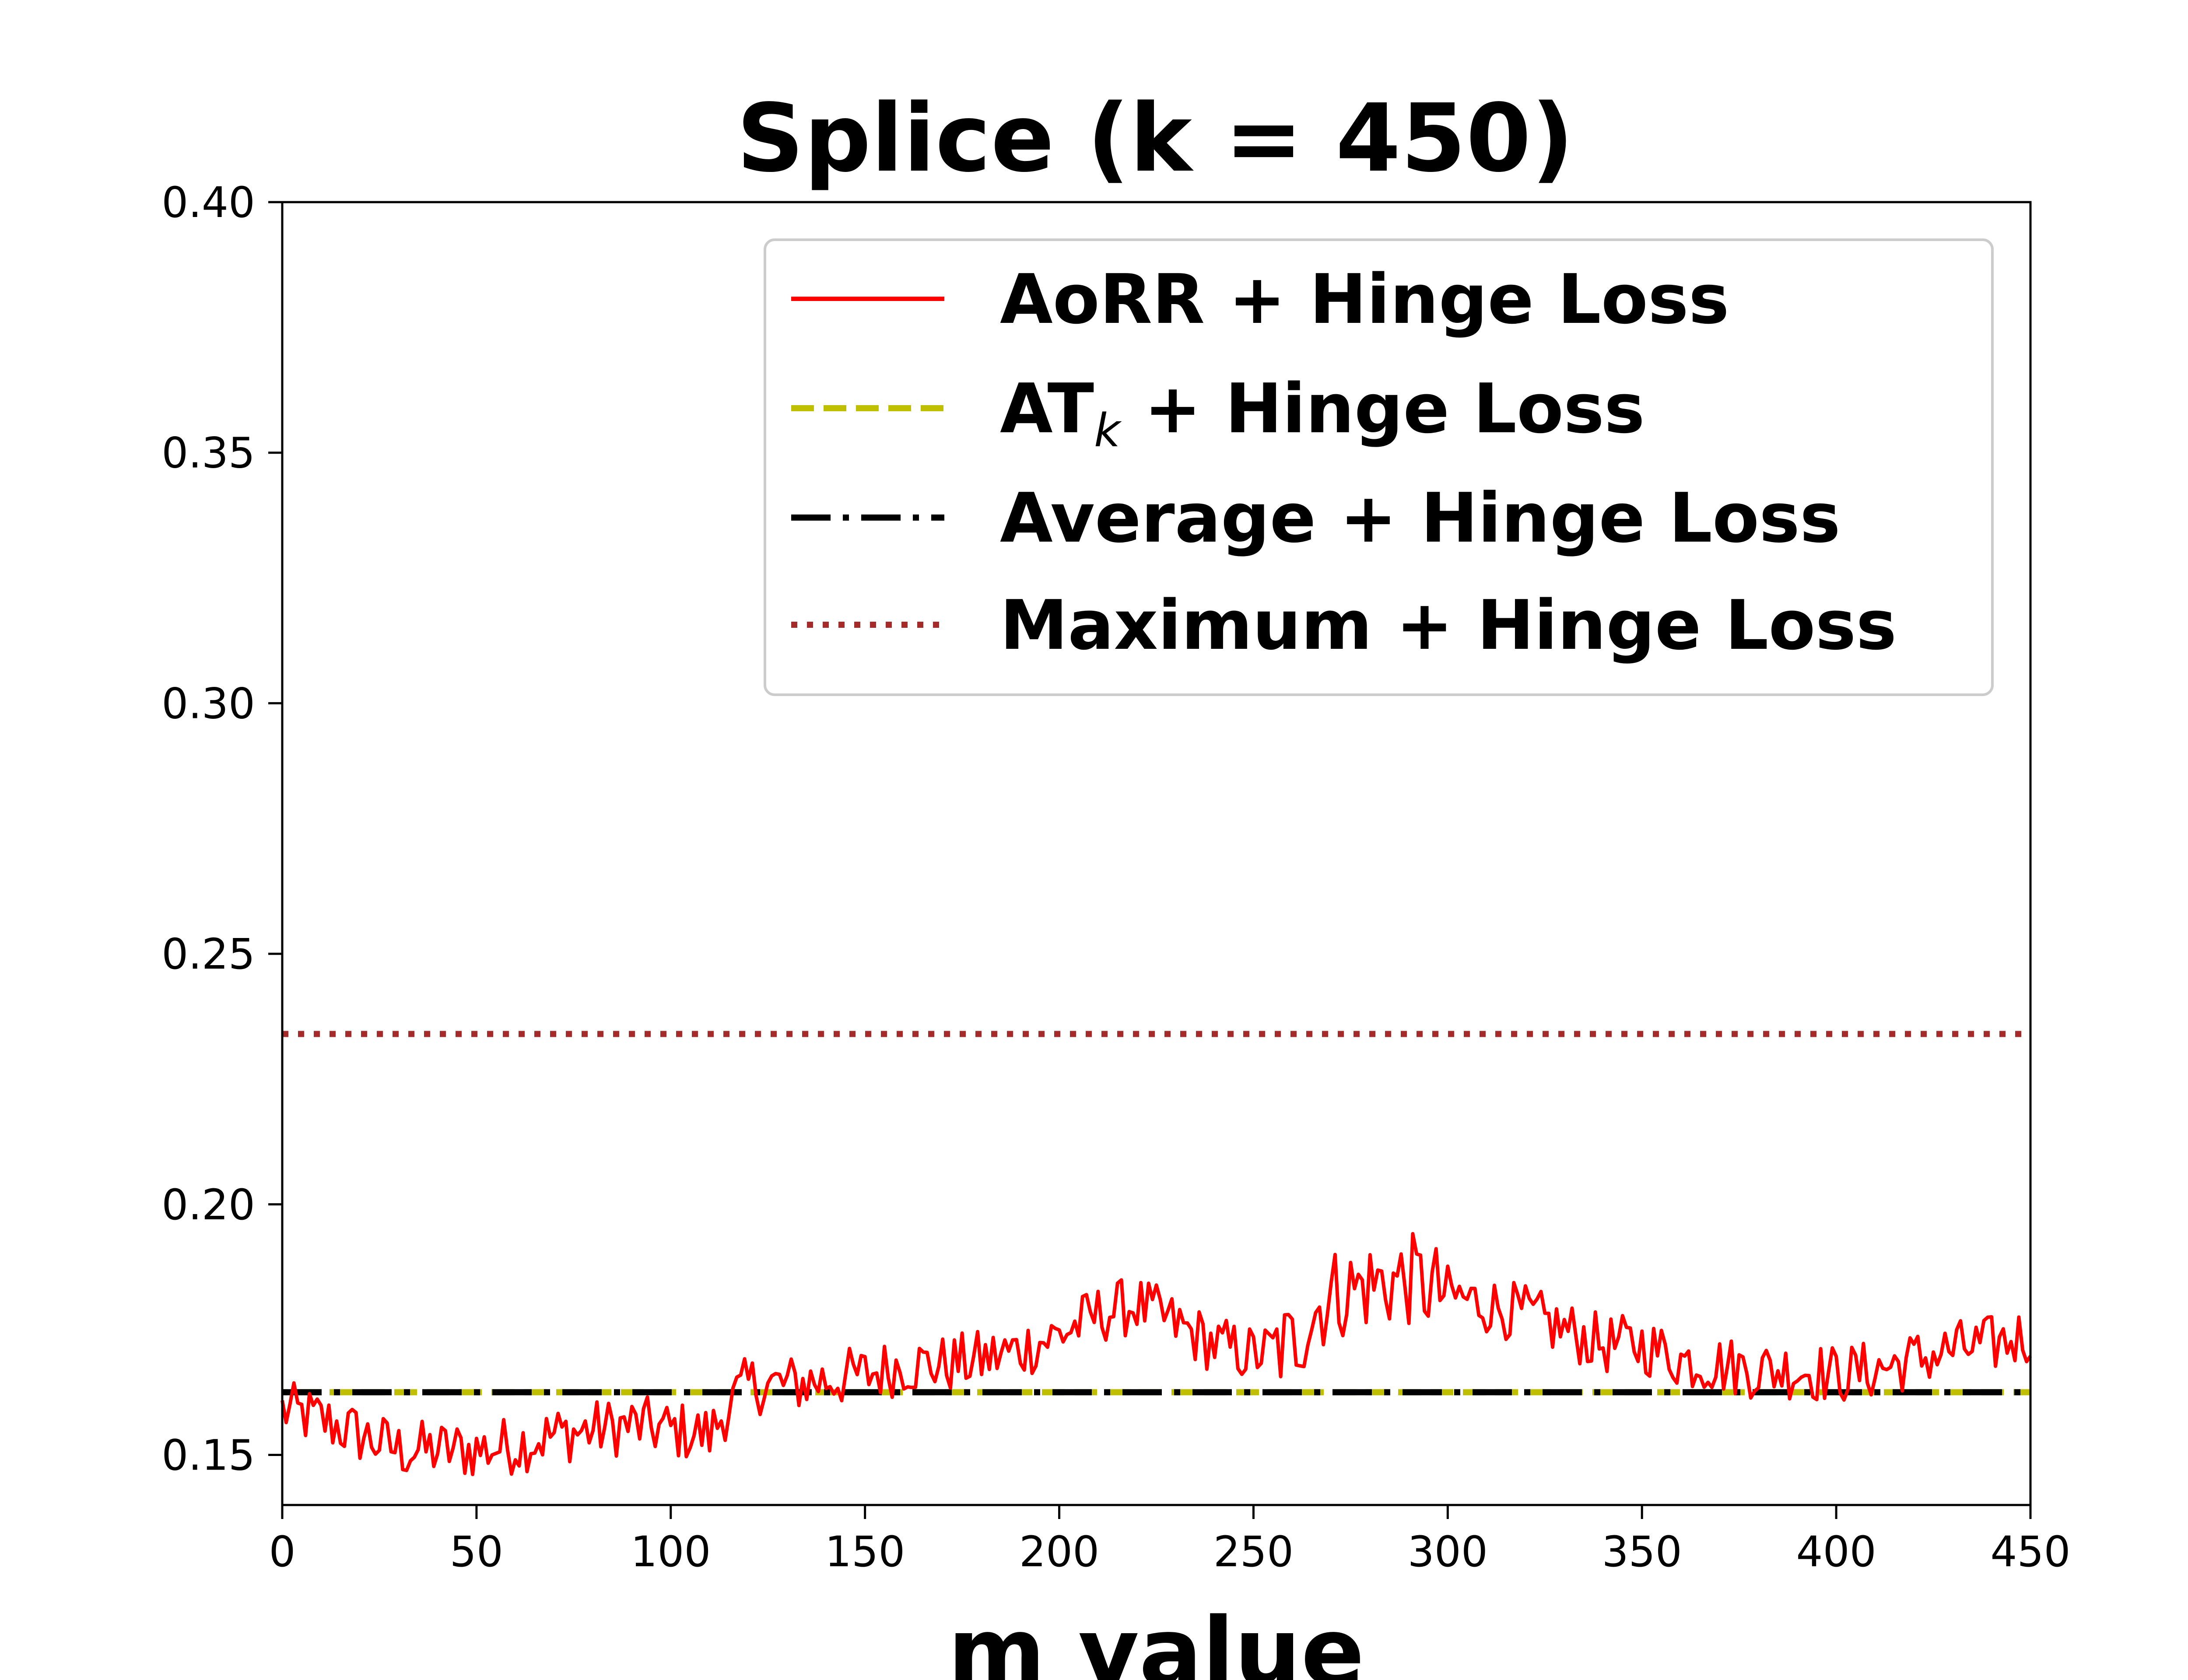 This screenshot has height=1680, width=2188. Describe the element at coordinates (1836, 1551) in the screenshot. I see `x-tick-label-8: 400` at that location.